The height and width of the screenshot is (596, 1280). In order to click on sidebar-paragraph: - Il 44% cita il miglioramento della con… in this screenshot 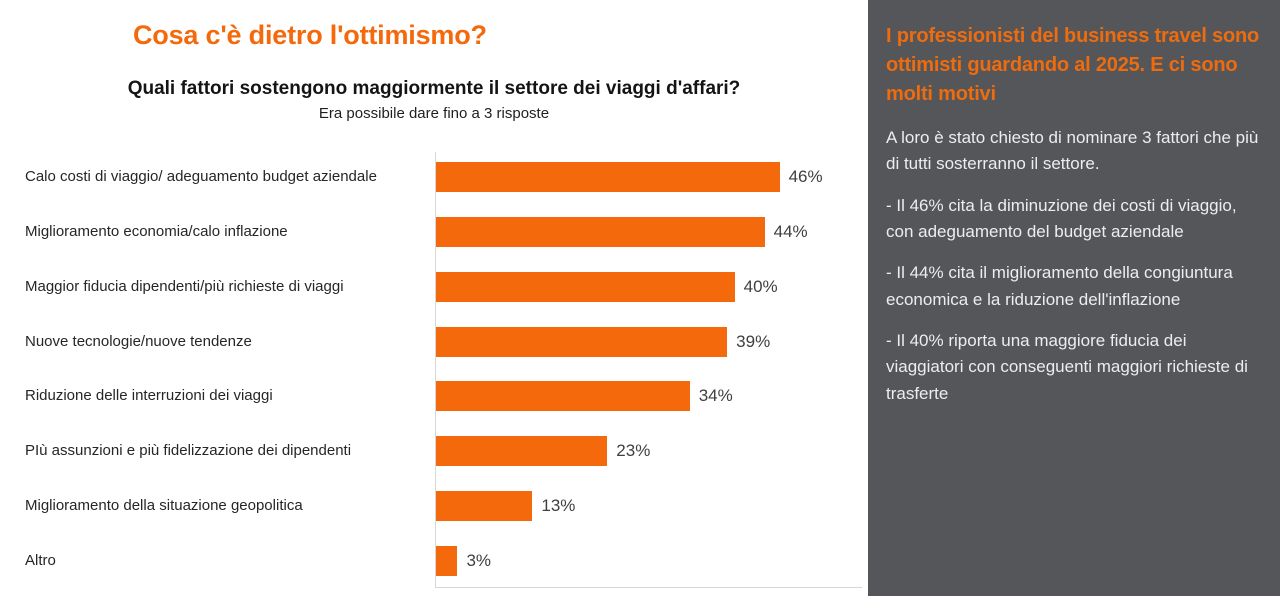, I will do `click(1059, 286)`.